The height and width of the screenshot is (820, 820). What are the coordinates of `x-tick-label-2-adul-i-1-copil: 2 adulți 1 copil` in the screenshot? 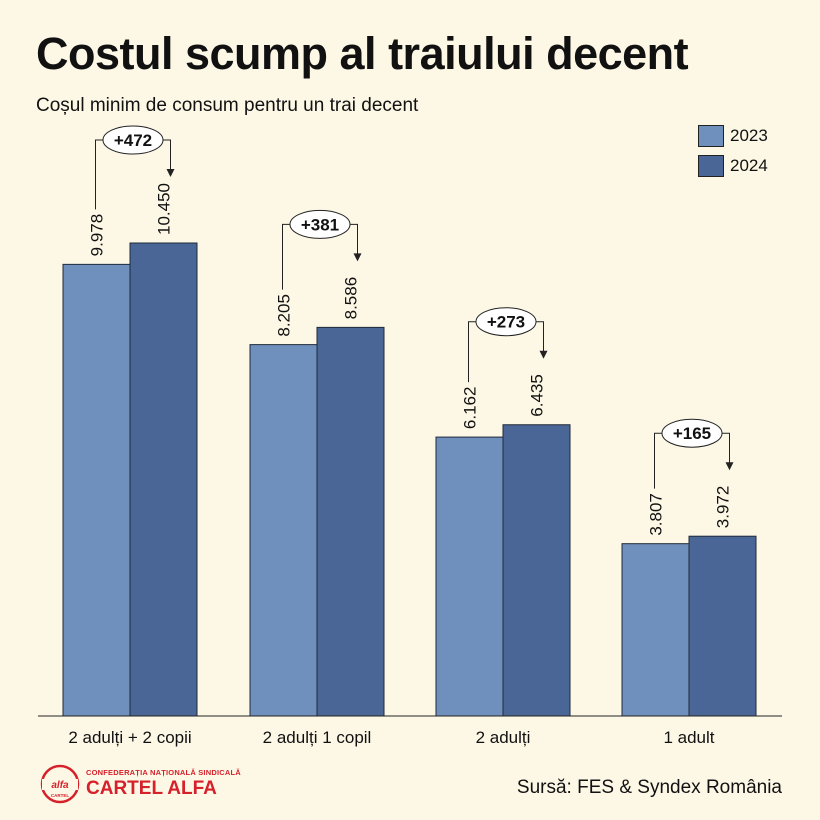 It's located at (317, 737).